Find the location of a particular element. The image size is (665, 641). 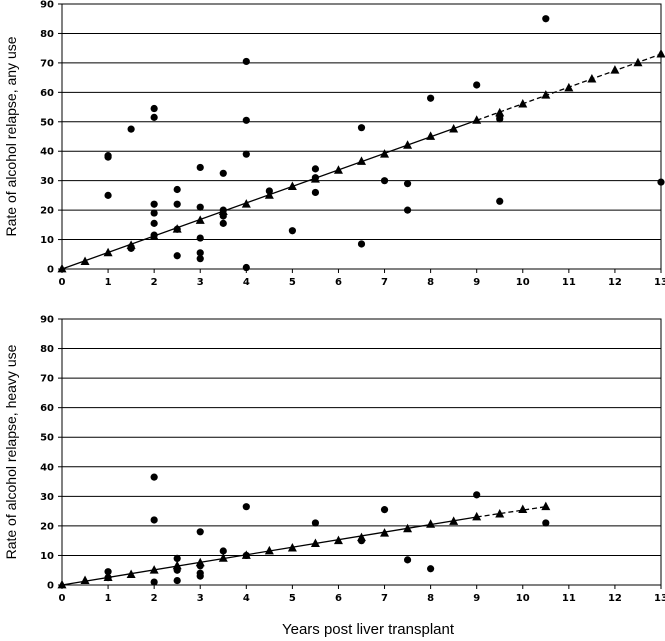

x-tick-label: 10 is located at coordinates (523, 598).